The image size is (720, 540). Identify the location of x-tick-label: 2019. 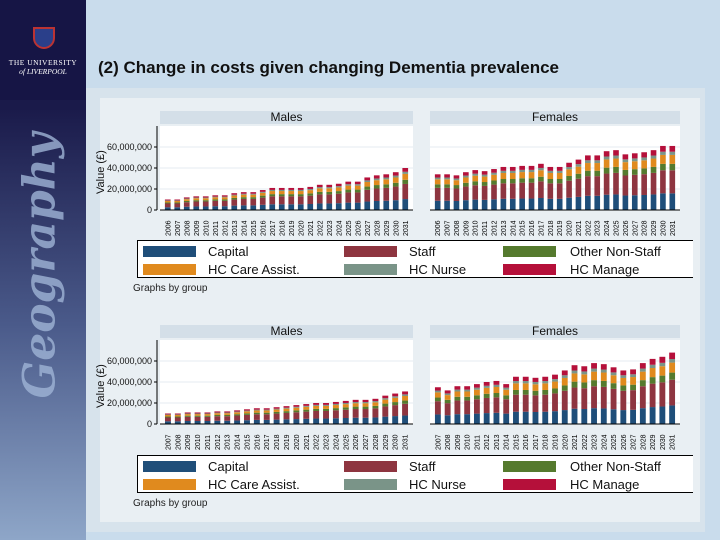
(556, 442).